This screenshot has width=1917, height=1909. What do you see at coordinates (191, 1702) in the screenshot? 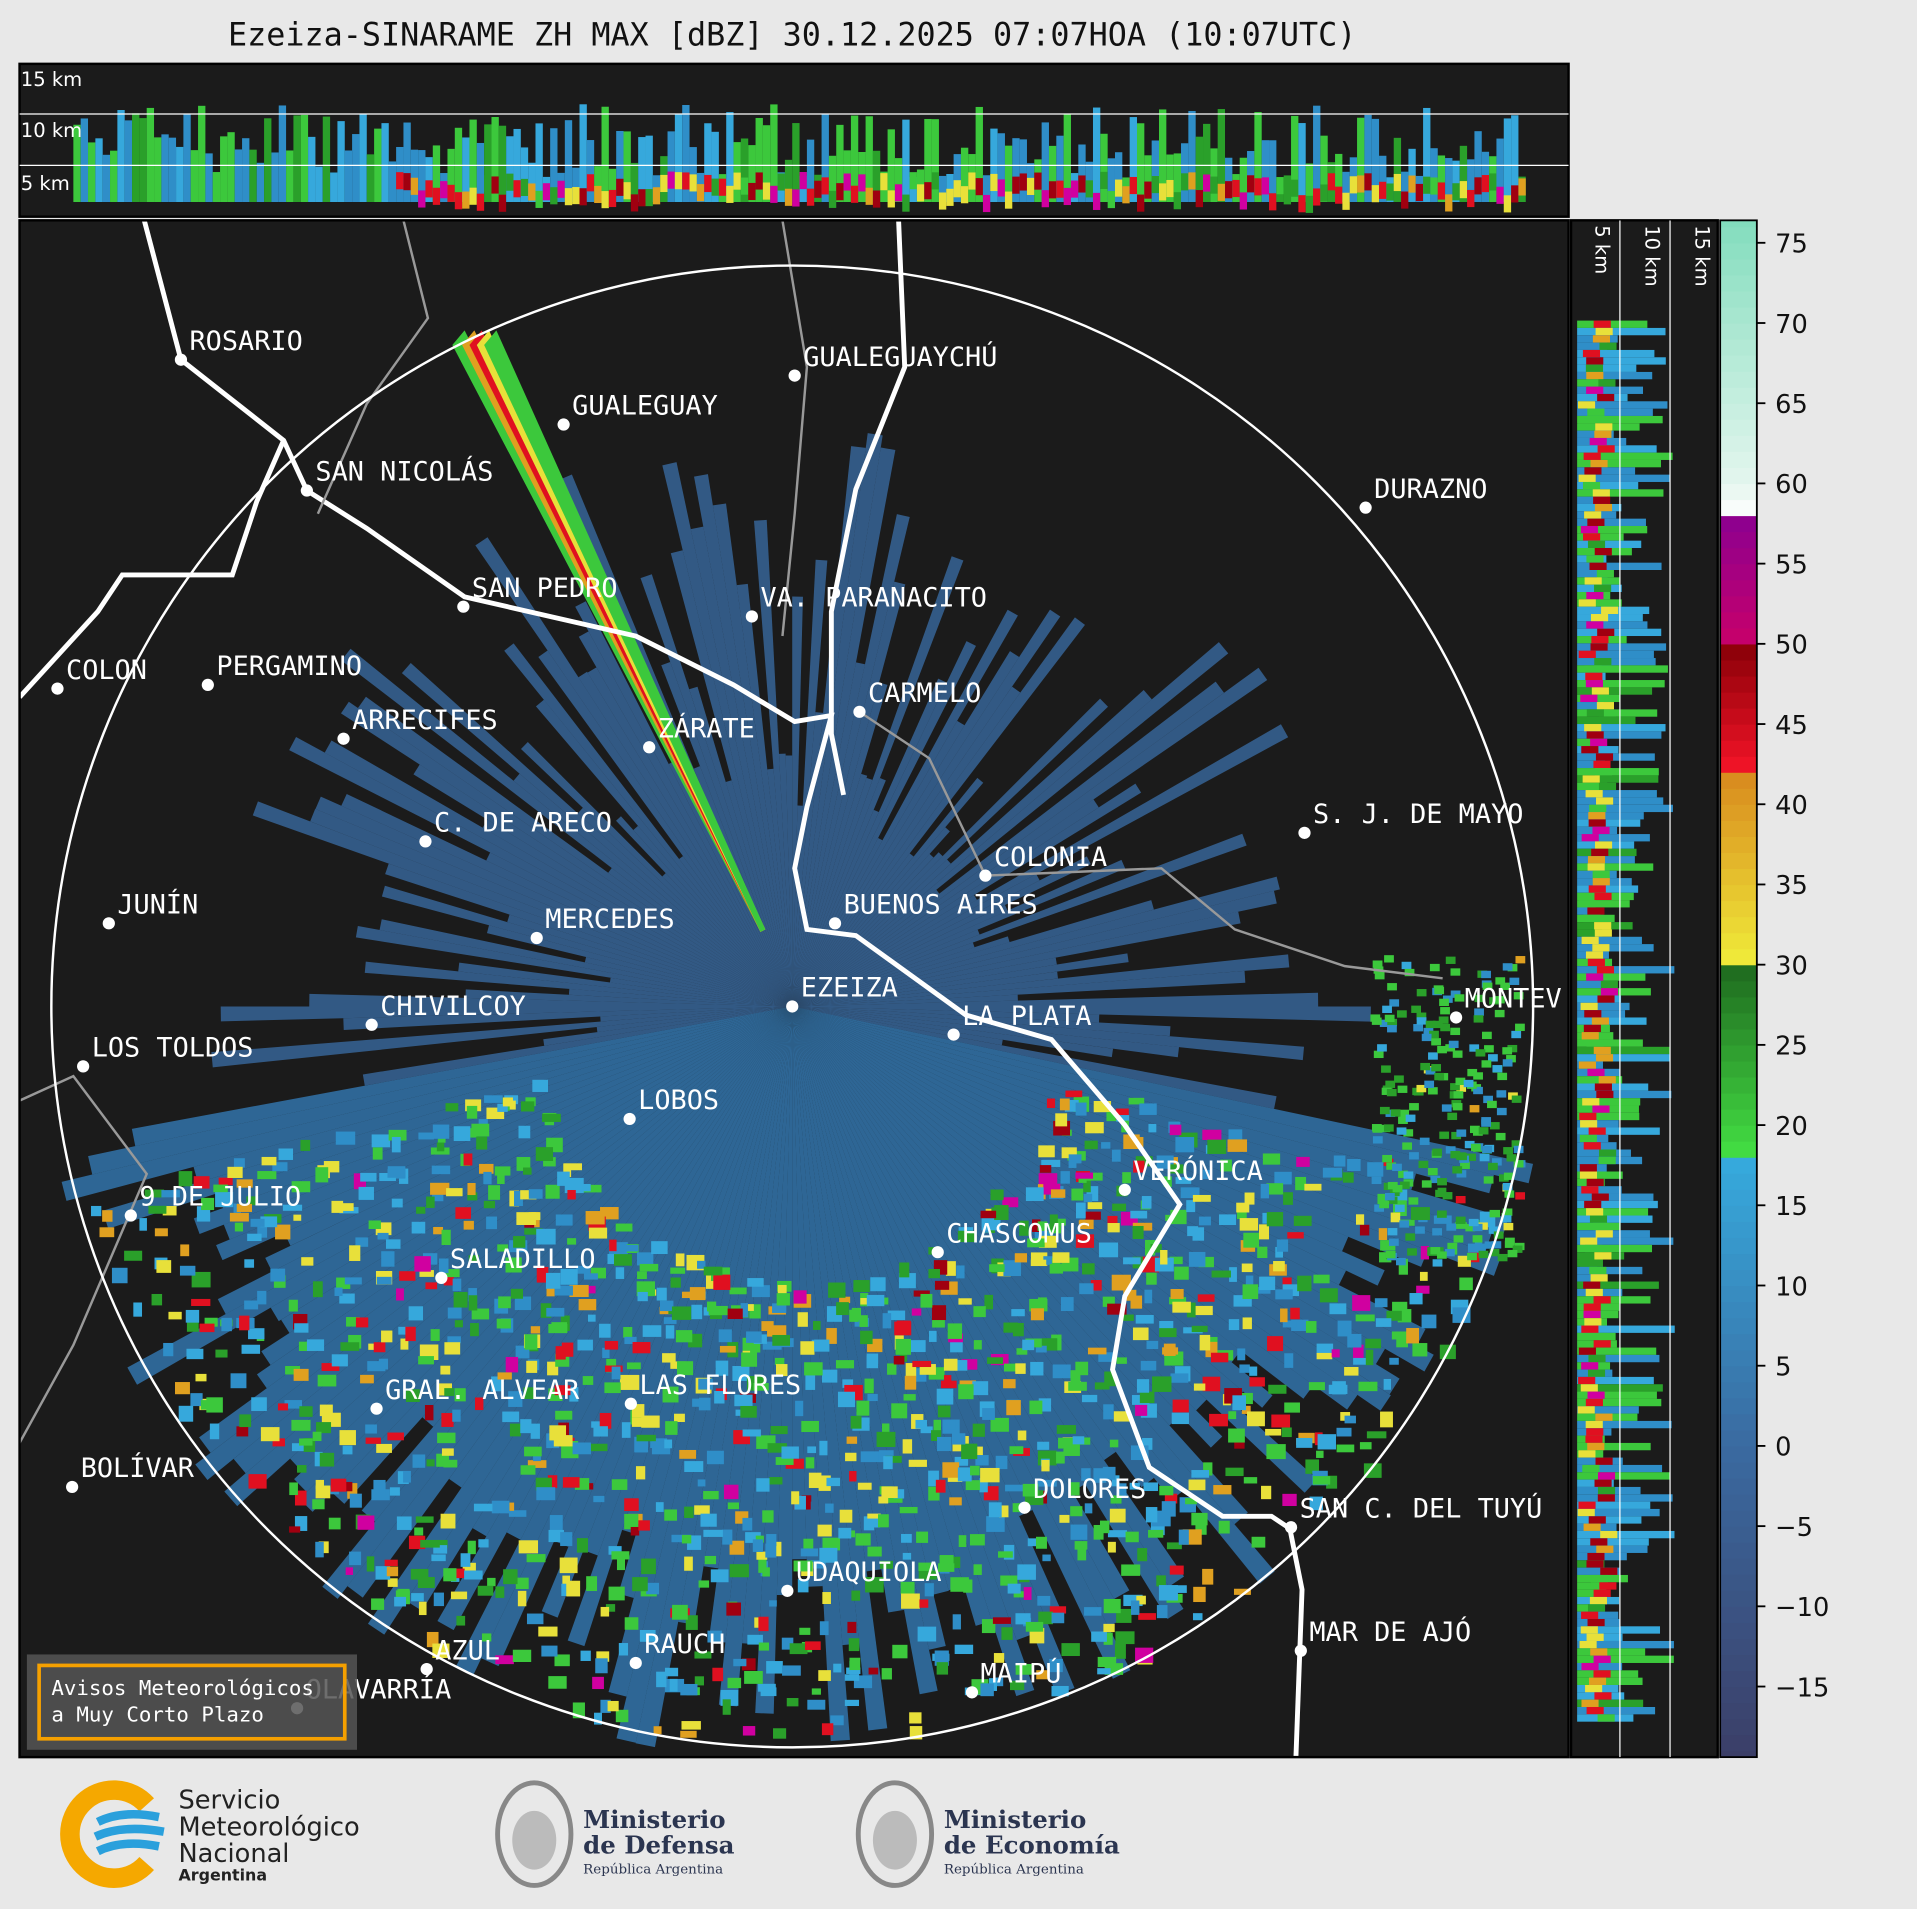
I see `warning-box: Avisos Meteorológicos a Muy Corto Plazo` at bounding box center [191, 1702].